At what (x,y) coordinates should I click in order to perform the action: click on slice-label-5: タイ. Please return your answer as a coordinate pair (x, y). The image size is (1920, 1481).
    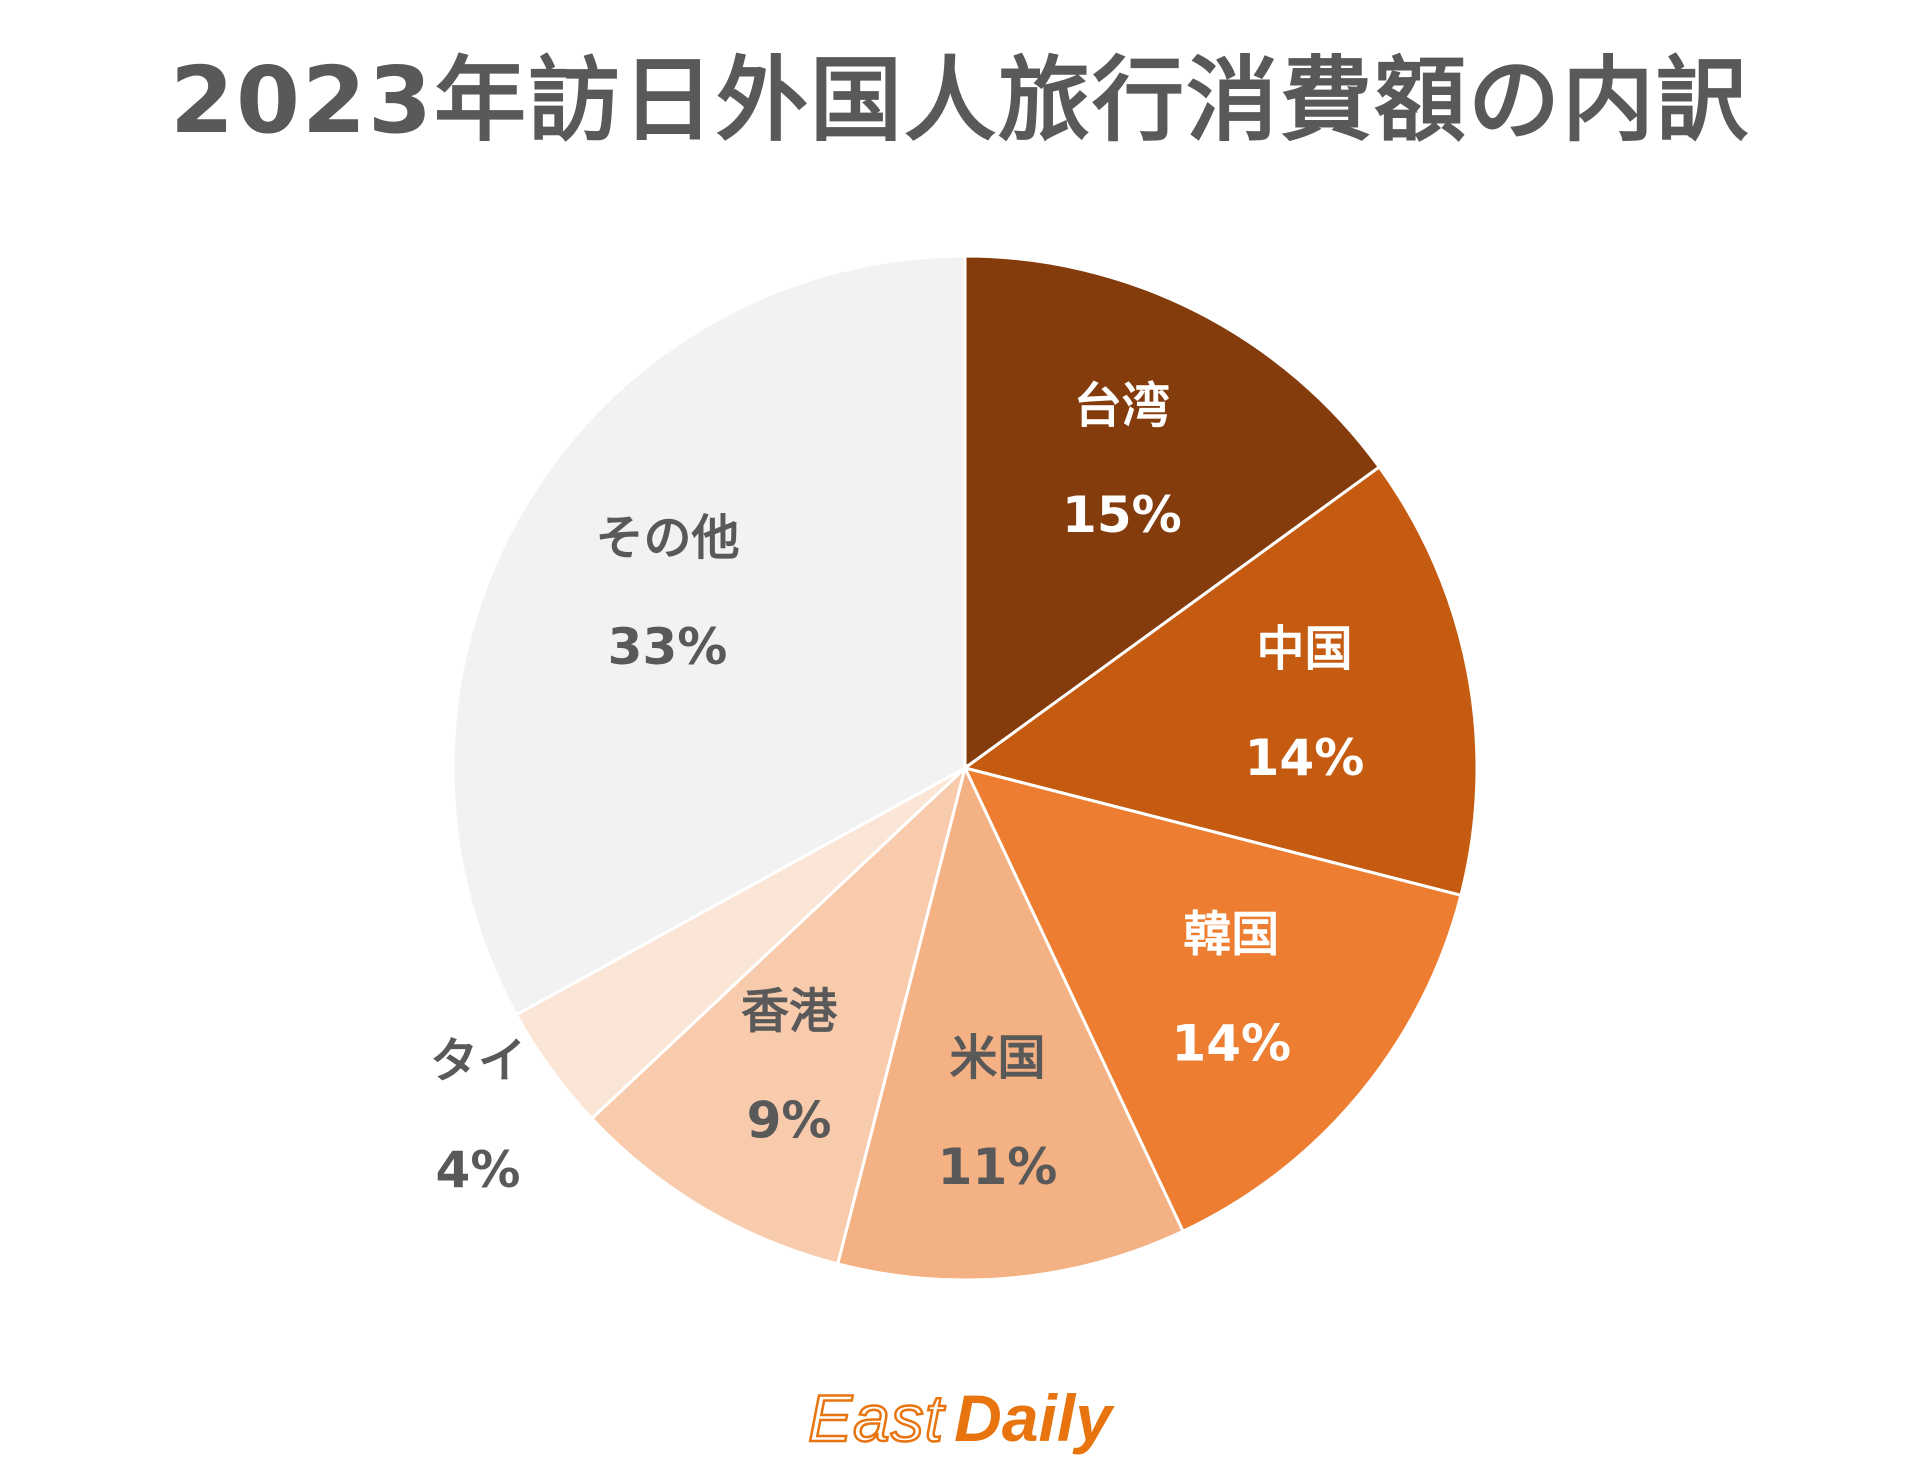
    Looking at the image, I should click on (478, 1061).